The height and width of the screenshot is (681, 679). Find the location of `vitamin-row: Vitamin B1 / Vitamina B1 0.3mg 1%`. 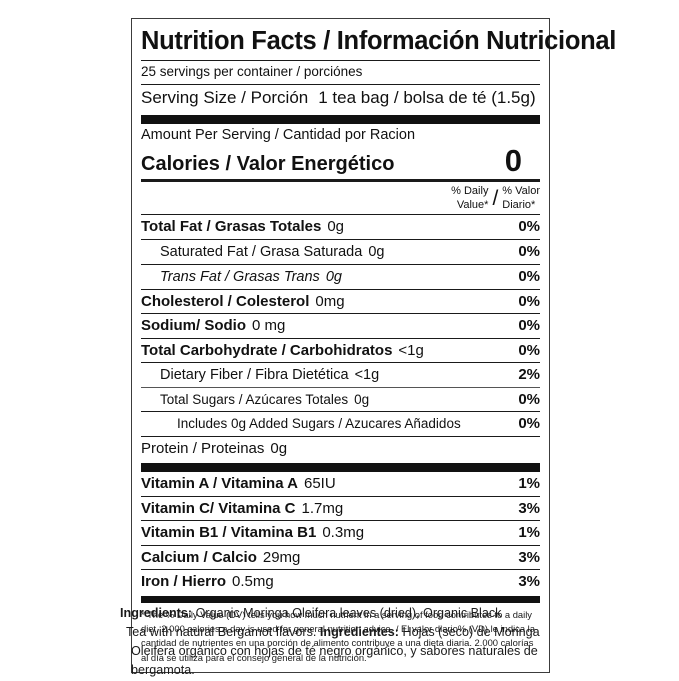

vitamin-row: Vitamin B1 / Vitamina B1 0.3mg 1% is located at coordinates (340, 533).